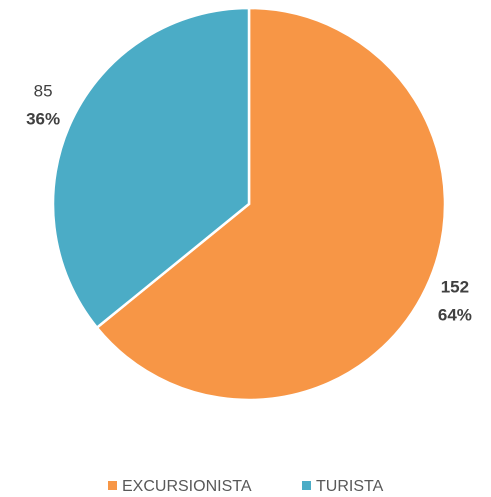 This screenshot has height=497, width=491. I want to click on legend-label: EXCURSIONISTA, so click(187, 486).